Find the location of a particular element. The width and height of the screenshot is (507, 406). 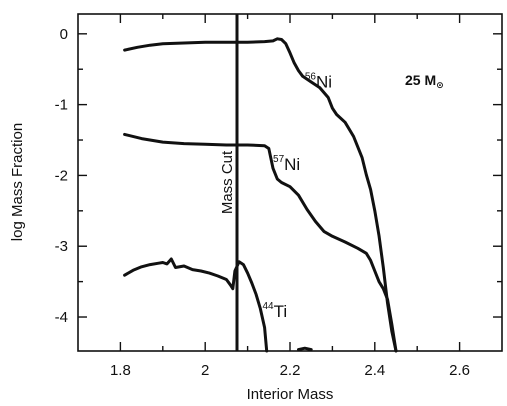

x-tick-label: 2.2 is located at coordinates (290, 370).